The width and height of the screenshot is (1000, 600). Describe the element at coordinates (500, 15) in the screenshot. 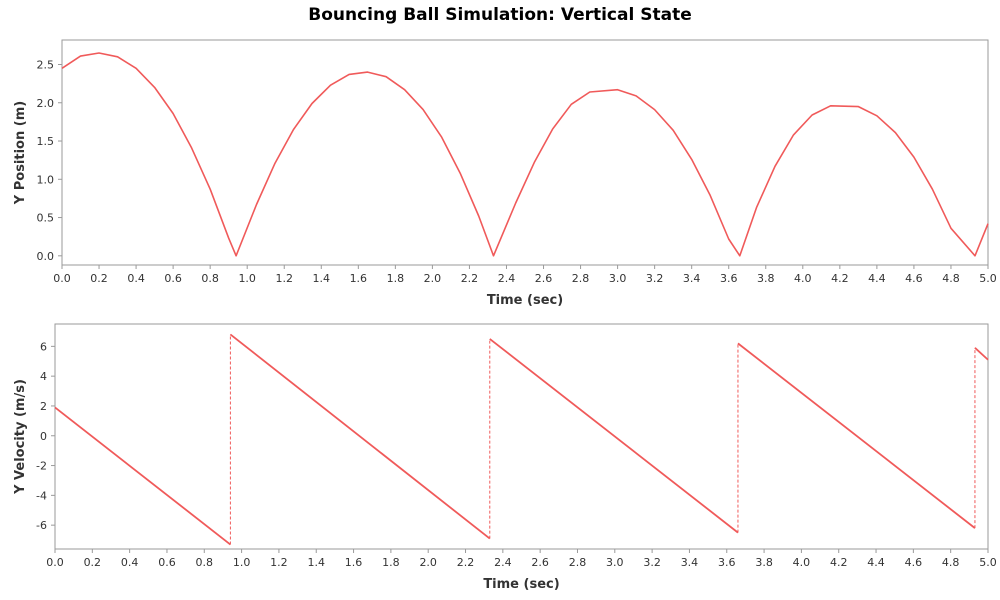

I see `chart-title: Bouncing Ball Simulation: Vertical State` at that location.